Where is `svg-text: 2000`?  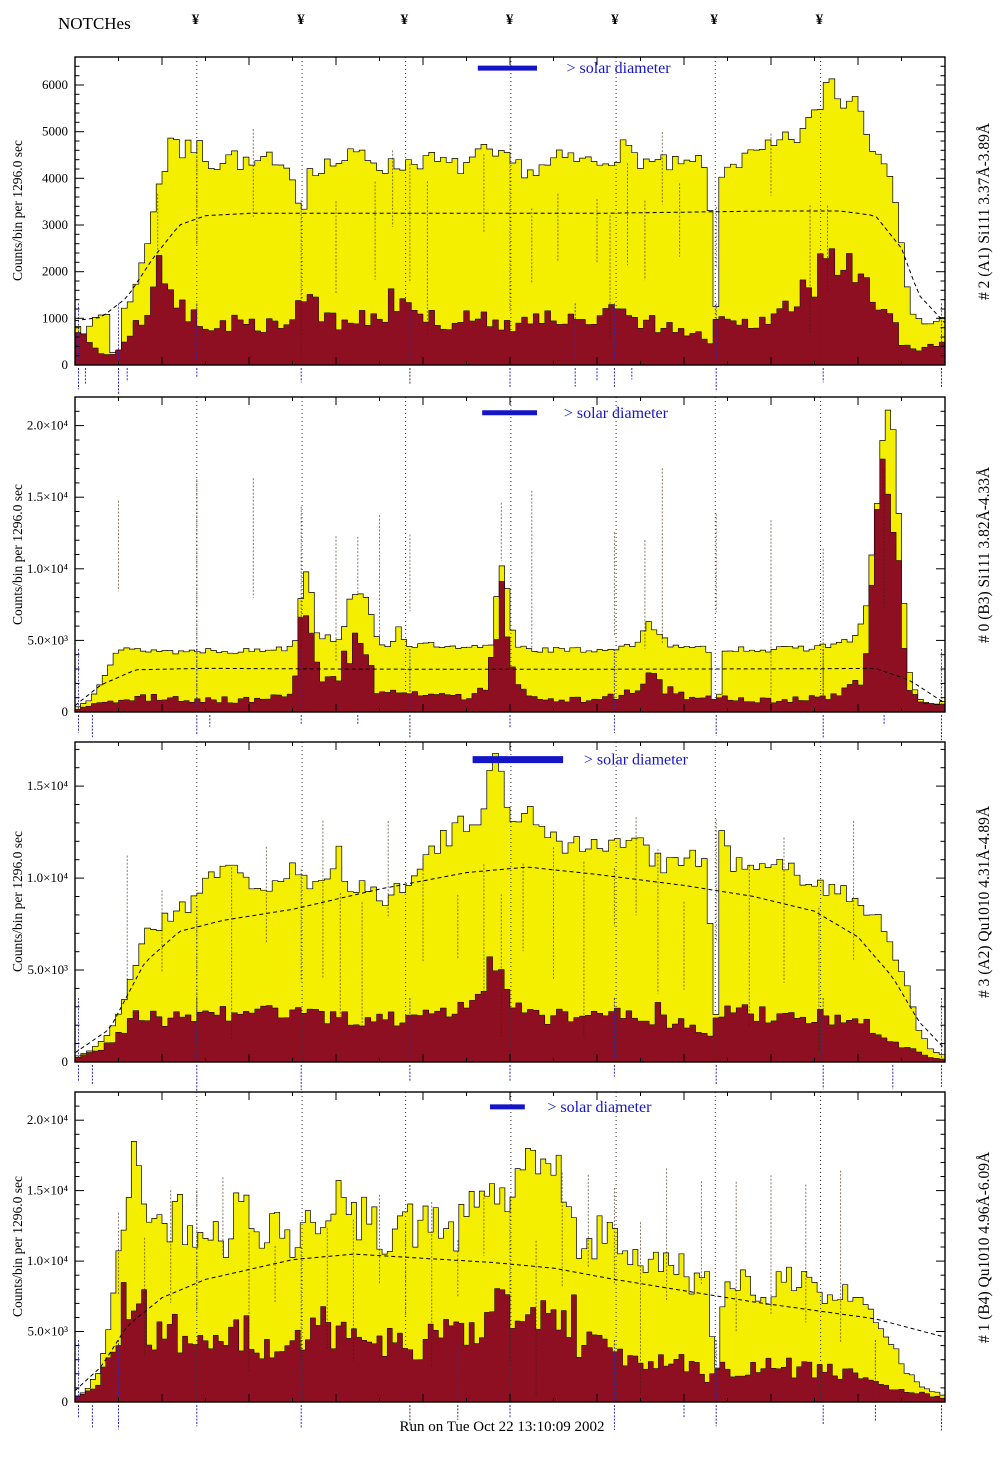 svg-text: 2000 is located at coordinates (55, 271).